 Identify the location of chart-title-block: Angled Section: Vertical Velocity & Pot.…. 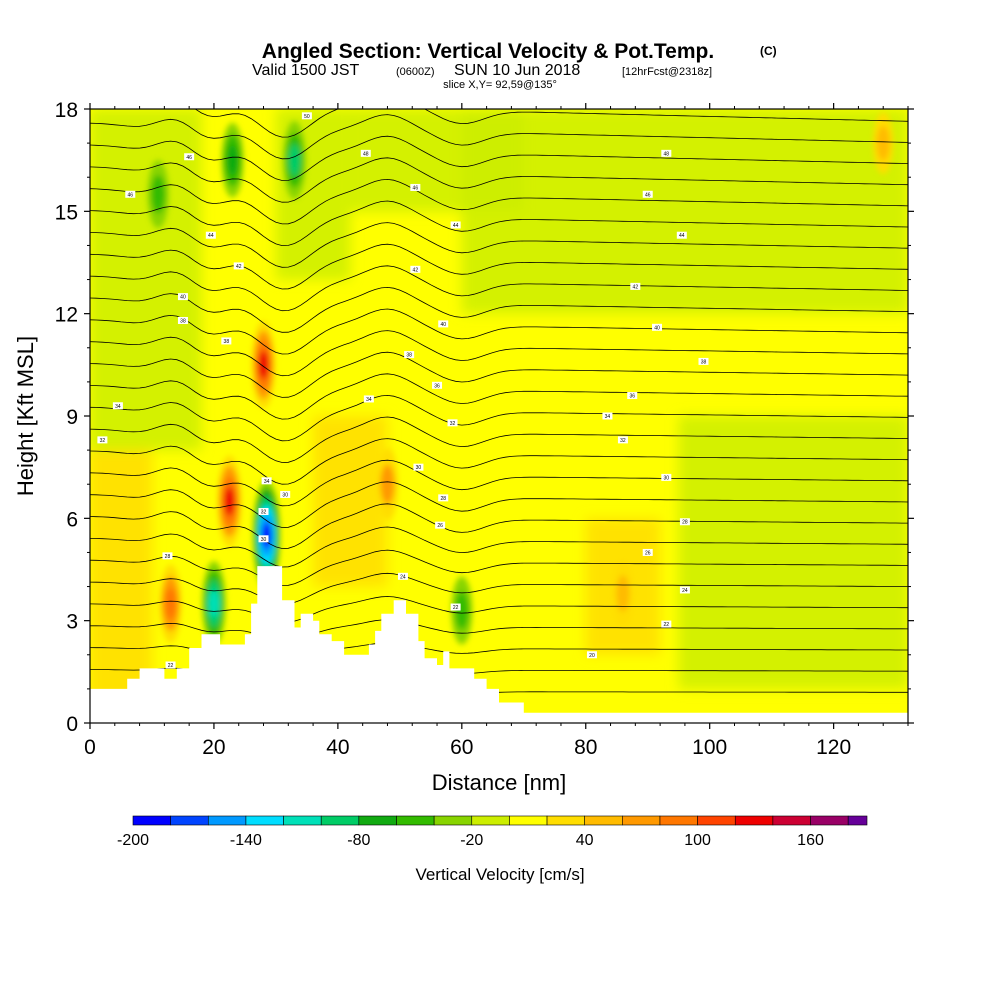
(514, 65).